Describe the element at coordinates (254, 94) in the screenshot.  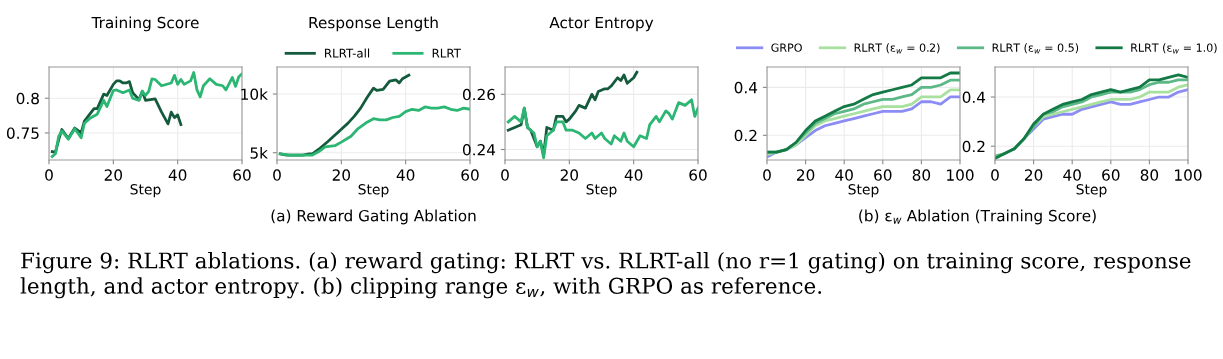
I see `y-tick-label: 10k` at that location.